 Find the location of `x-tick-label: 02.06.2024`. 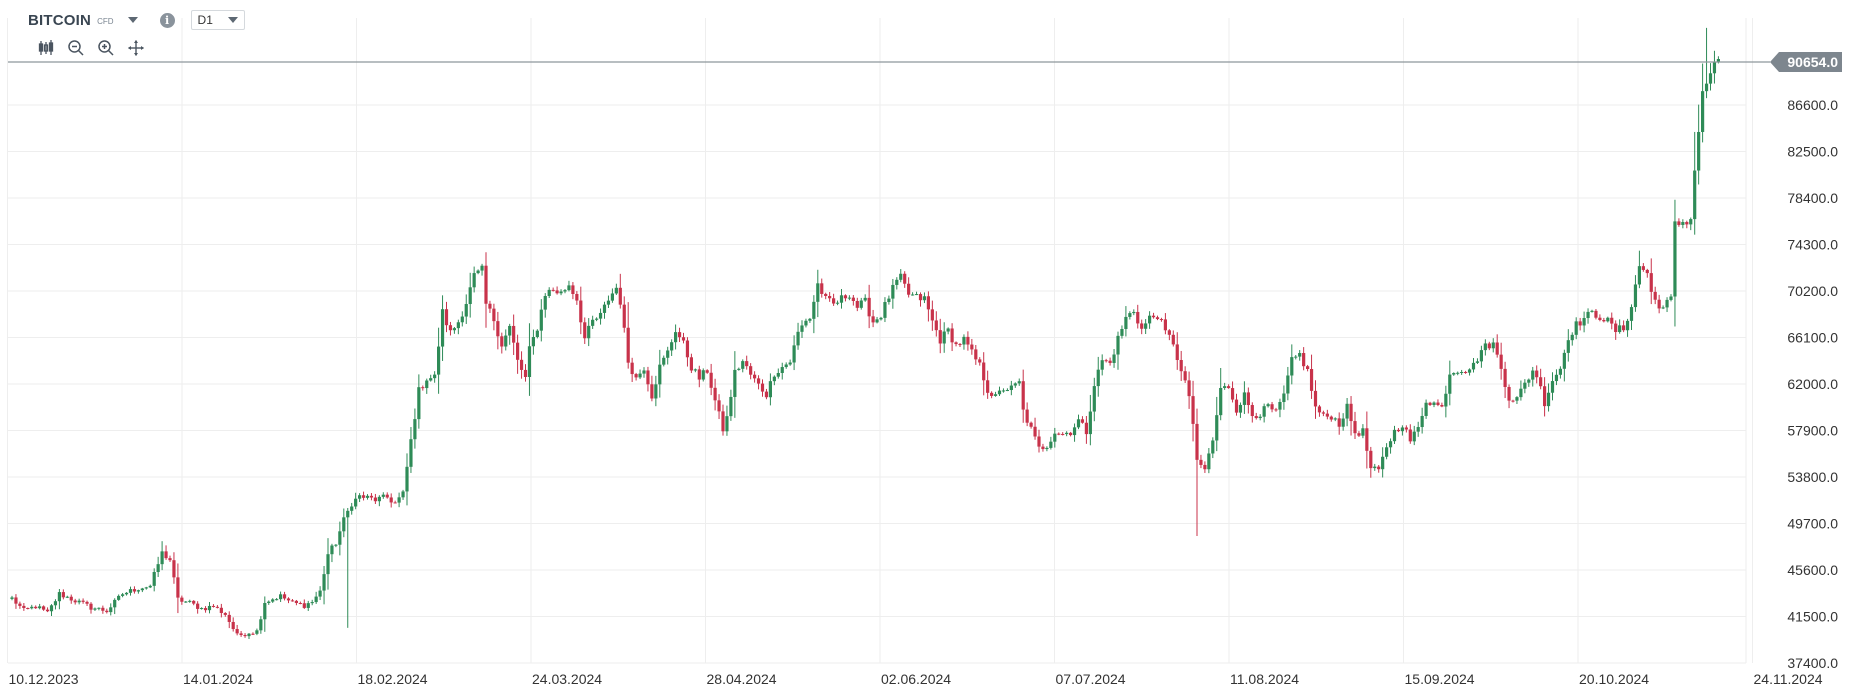

x-tick-label: 02.06.2024 is located at coordinates (916, 679).